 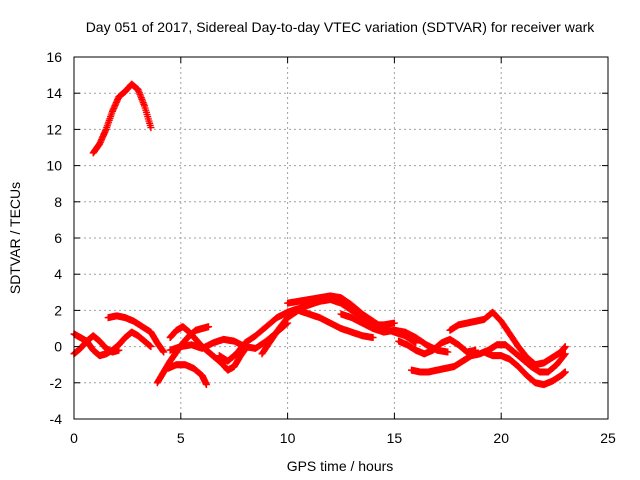 What do you see at coordinates (437, 346) in the screenshot?
I see `series-arc-l` at bounding box center [437, 346].